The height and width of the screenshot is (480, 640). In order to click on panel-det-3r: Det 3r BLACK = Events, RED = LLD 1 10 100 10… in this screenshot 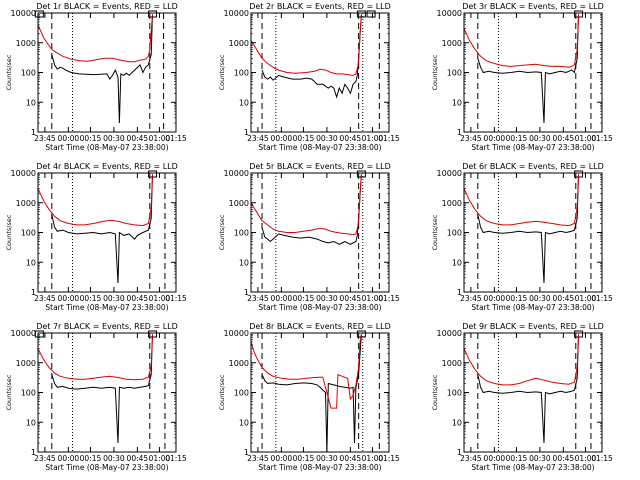, I will do `click(522, 77)`.